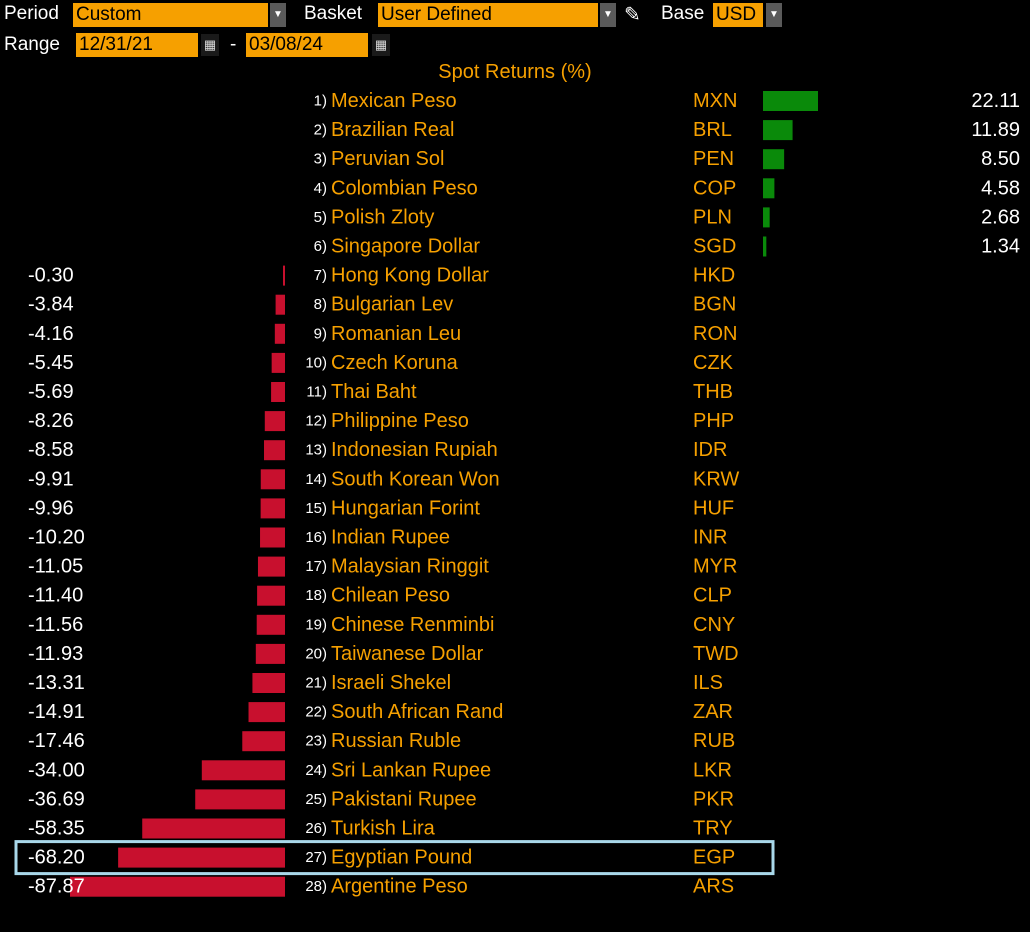  What do you see at coordinates (56, 829) in the screenshot?
I see `value-label: -58.35` at bounding box center [56, 829].